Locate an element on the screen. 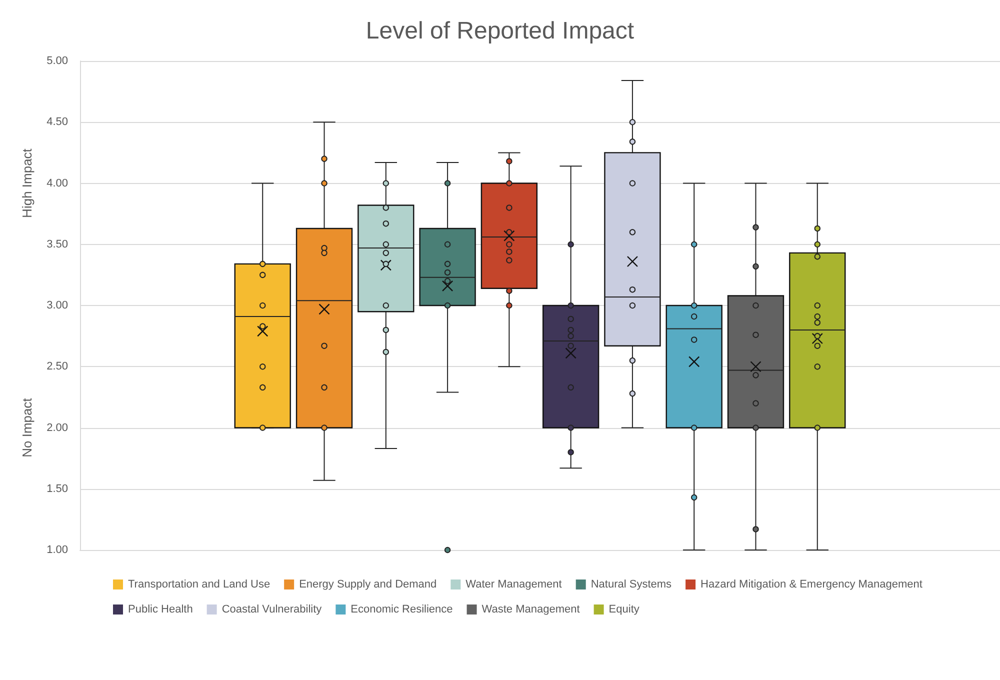  y-tick-label: 4.50 is located at coordinates (57, 122).